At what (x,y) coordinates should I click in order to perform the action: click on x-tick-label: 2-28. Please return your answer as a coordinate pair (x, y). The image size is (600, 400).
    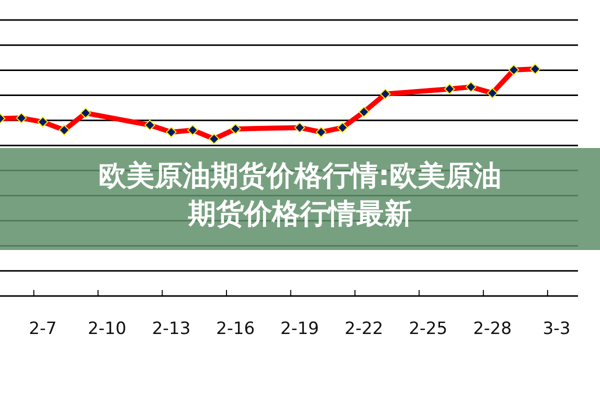
    Looking at the image, I should click on (492, 329).